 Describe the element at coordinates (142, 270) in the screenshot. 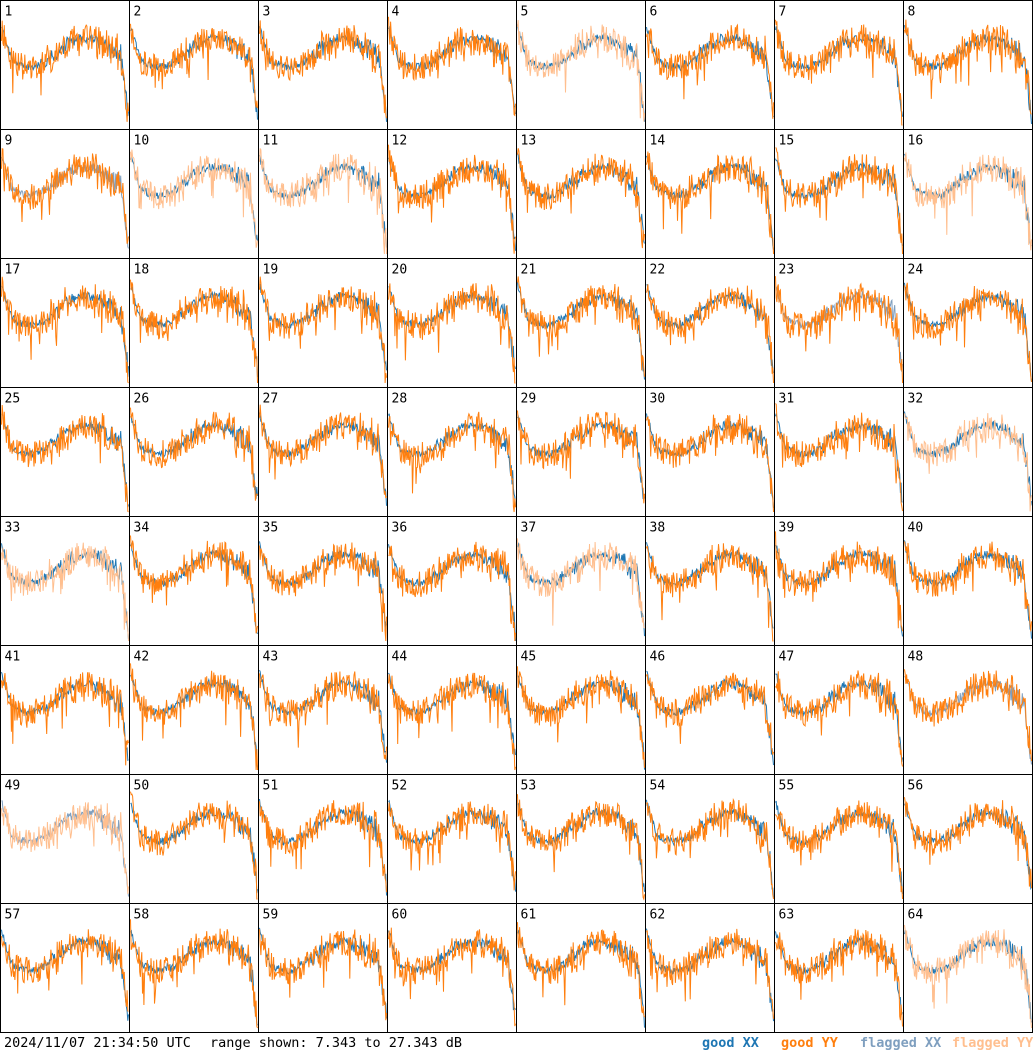

I see `panel-number-label: 18` at that location.